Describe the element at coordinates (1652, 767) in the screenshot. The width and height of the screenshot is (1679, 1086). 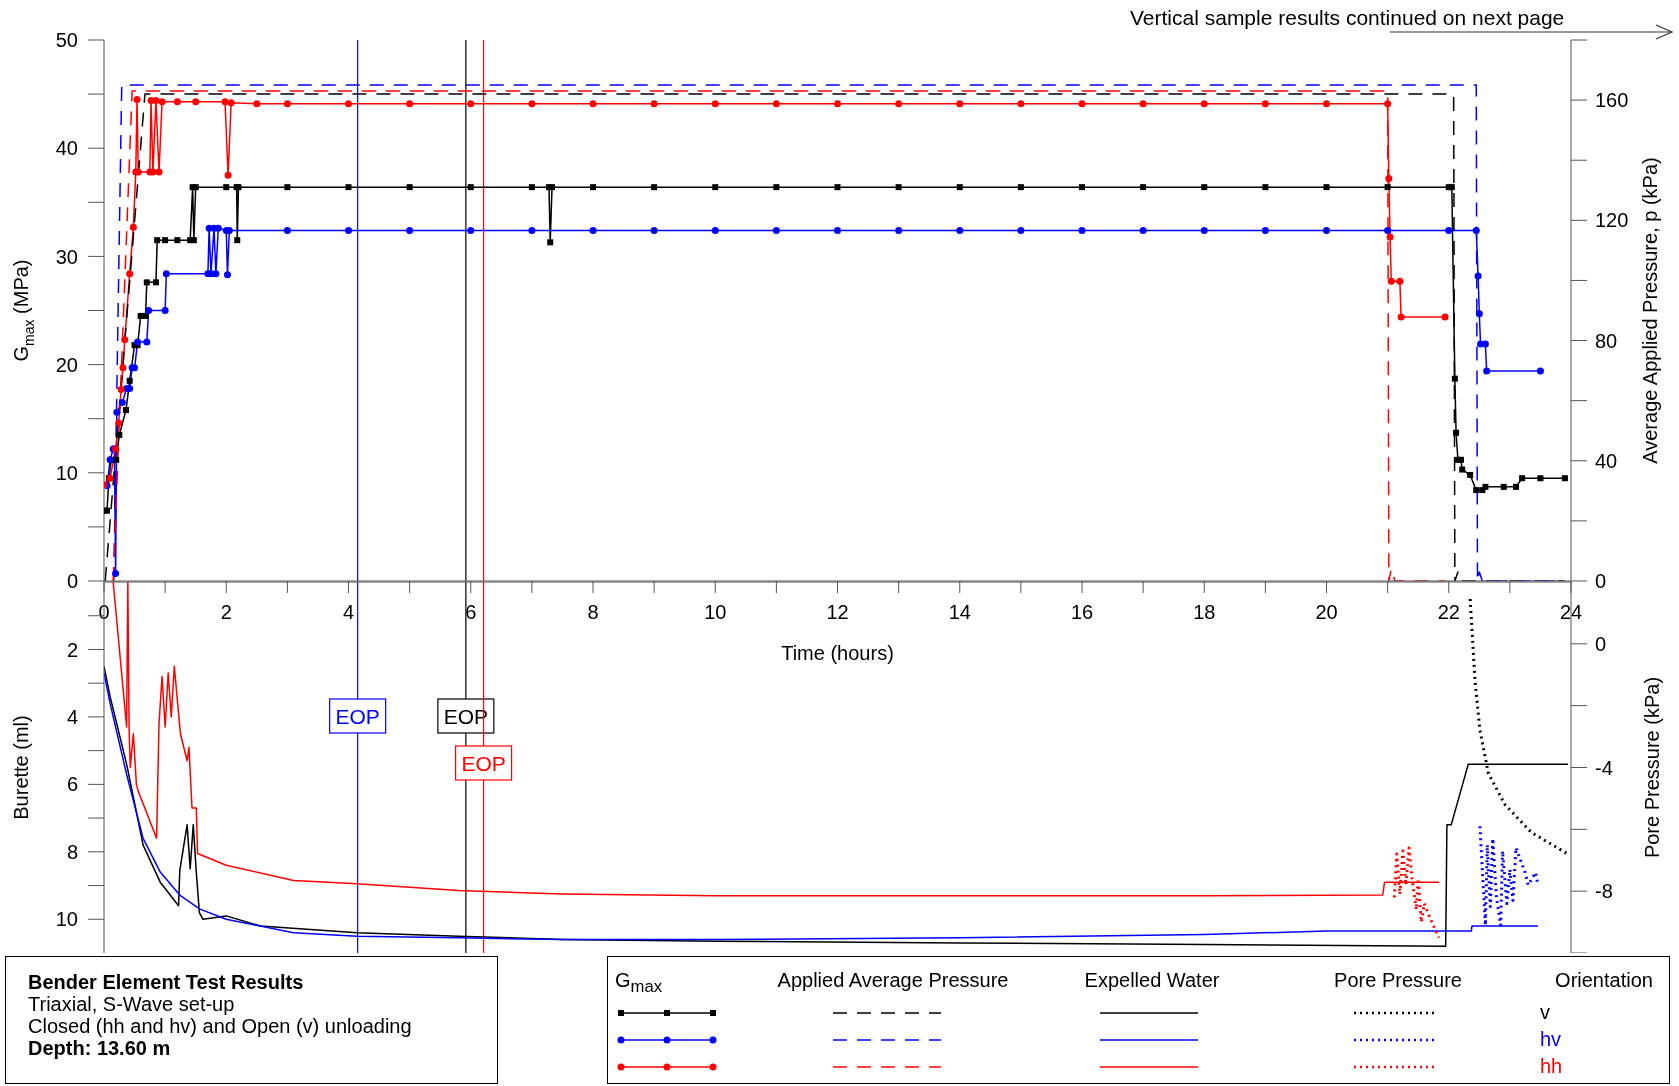
I see `y2-axis-title: Pore Pressure (kPa)` at that location.